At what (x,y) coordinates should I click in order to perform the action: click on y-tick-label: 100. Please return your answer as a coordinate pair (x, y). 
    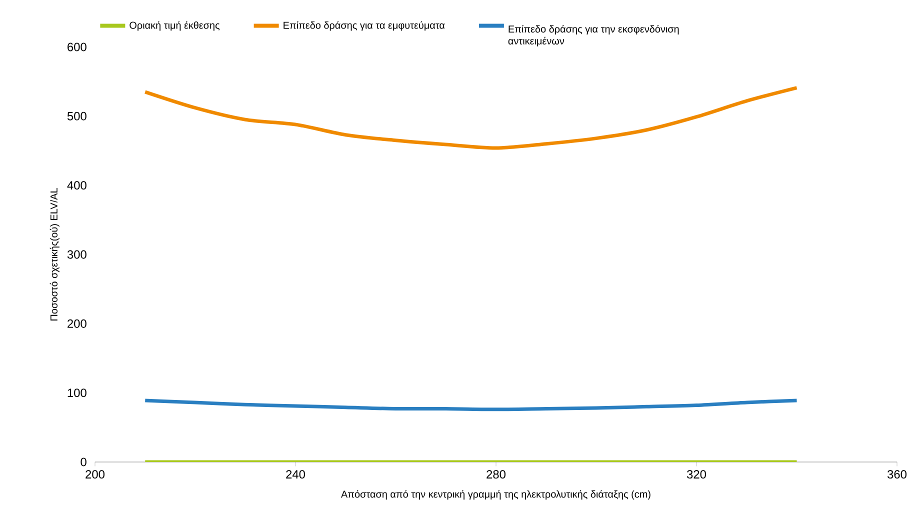
    Looking at the image, I should click on (77, 393).